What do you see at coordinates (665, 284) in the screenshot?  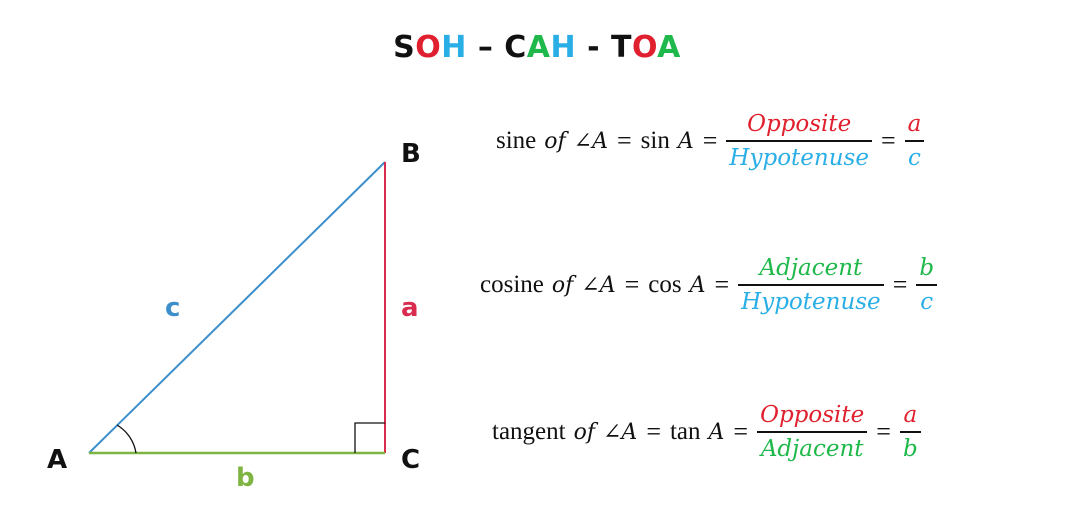 I see `cos-function: cos` at bounding box center [665, 284].